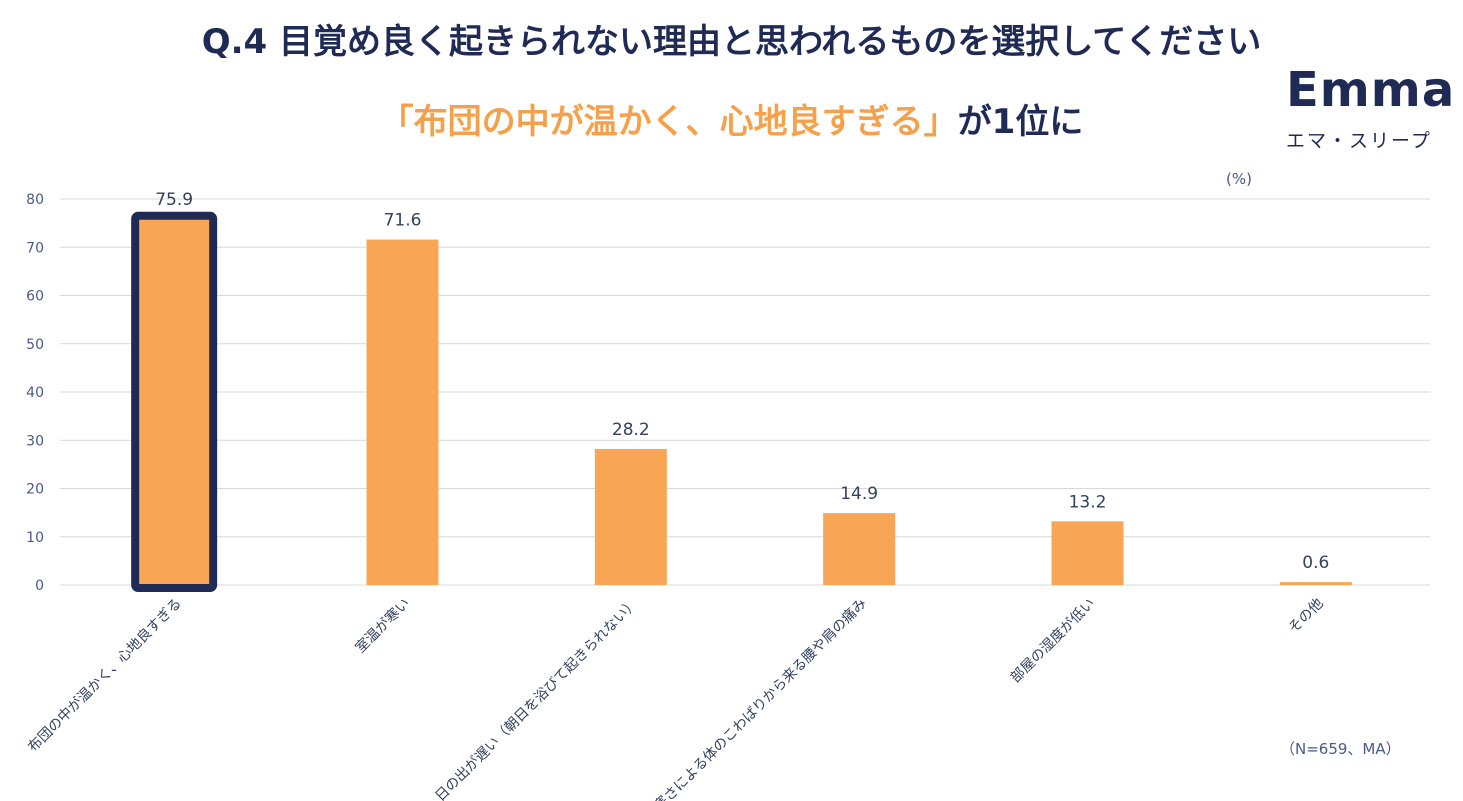 This screenshot has height=801, width=1463. Describe the element at coordinates (383, 626) in the screenshot. I see `x-category-label: 室温が寒い` at that location.